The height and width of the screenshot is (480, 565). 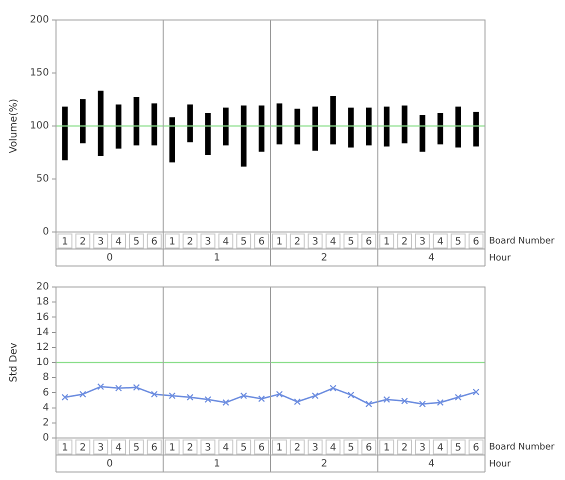 I want to click on y-tick-label: 8, so click(x=45, y=378).